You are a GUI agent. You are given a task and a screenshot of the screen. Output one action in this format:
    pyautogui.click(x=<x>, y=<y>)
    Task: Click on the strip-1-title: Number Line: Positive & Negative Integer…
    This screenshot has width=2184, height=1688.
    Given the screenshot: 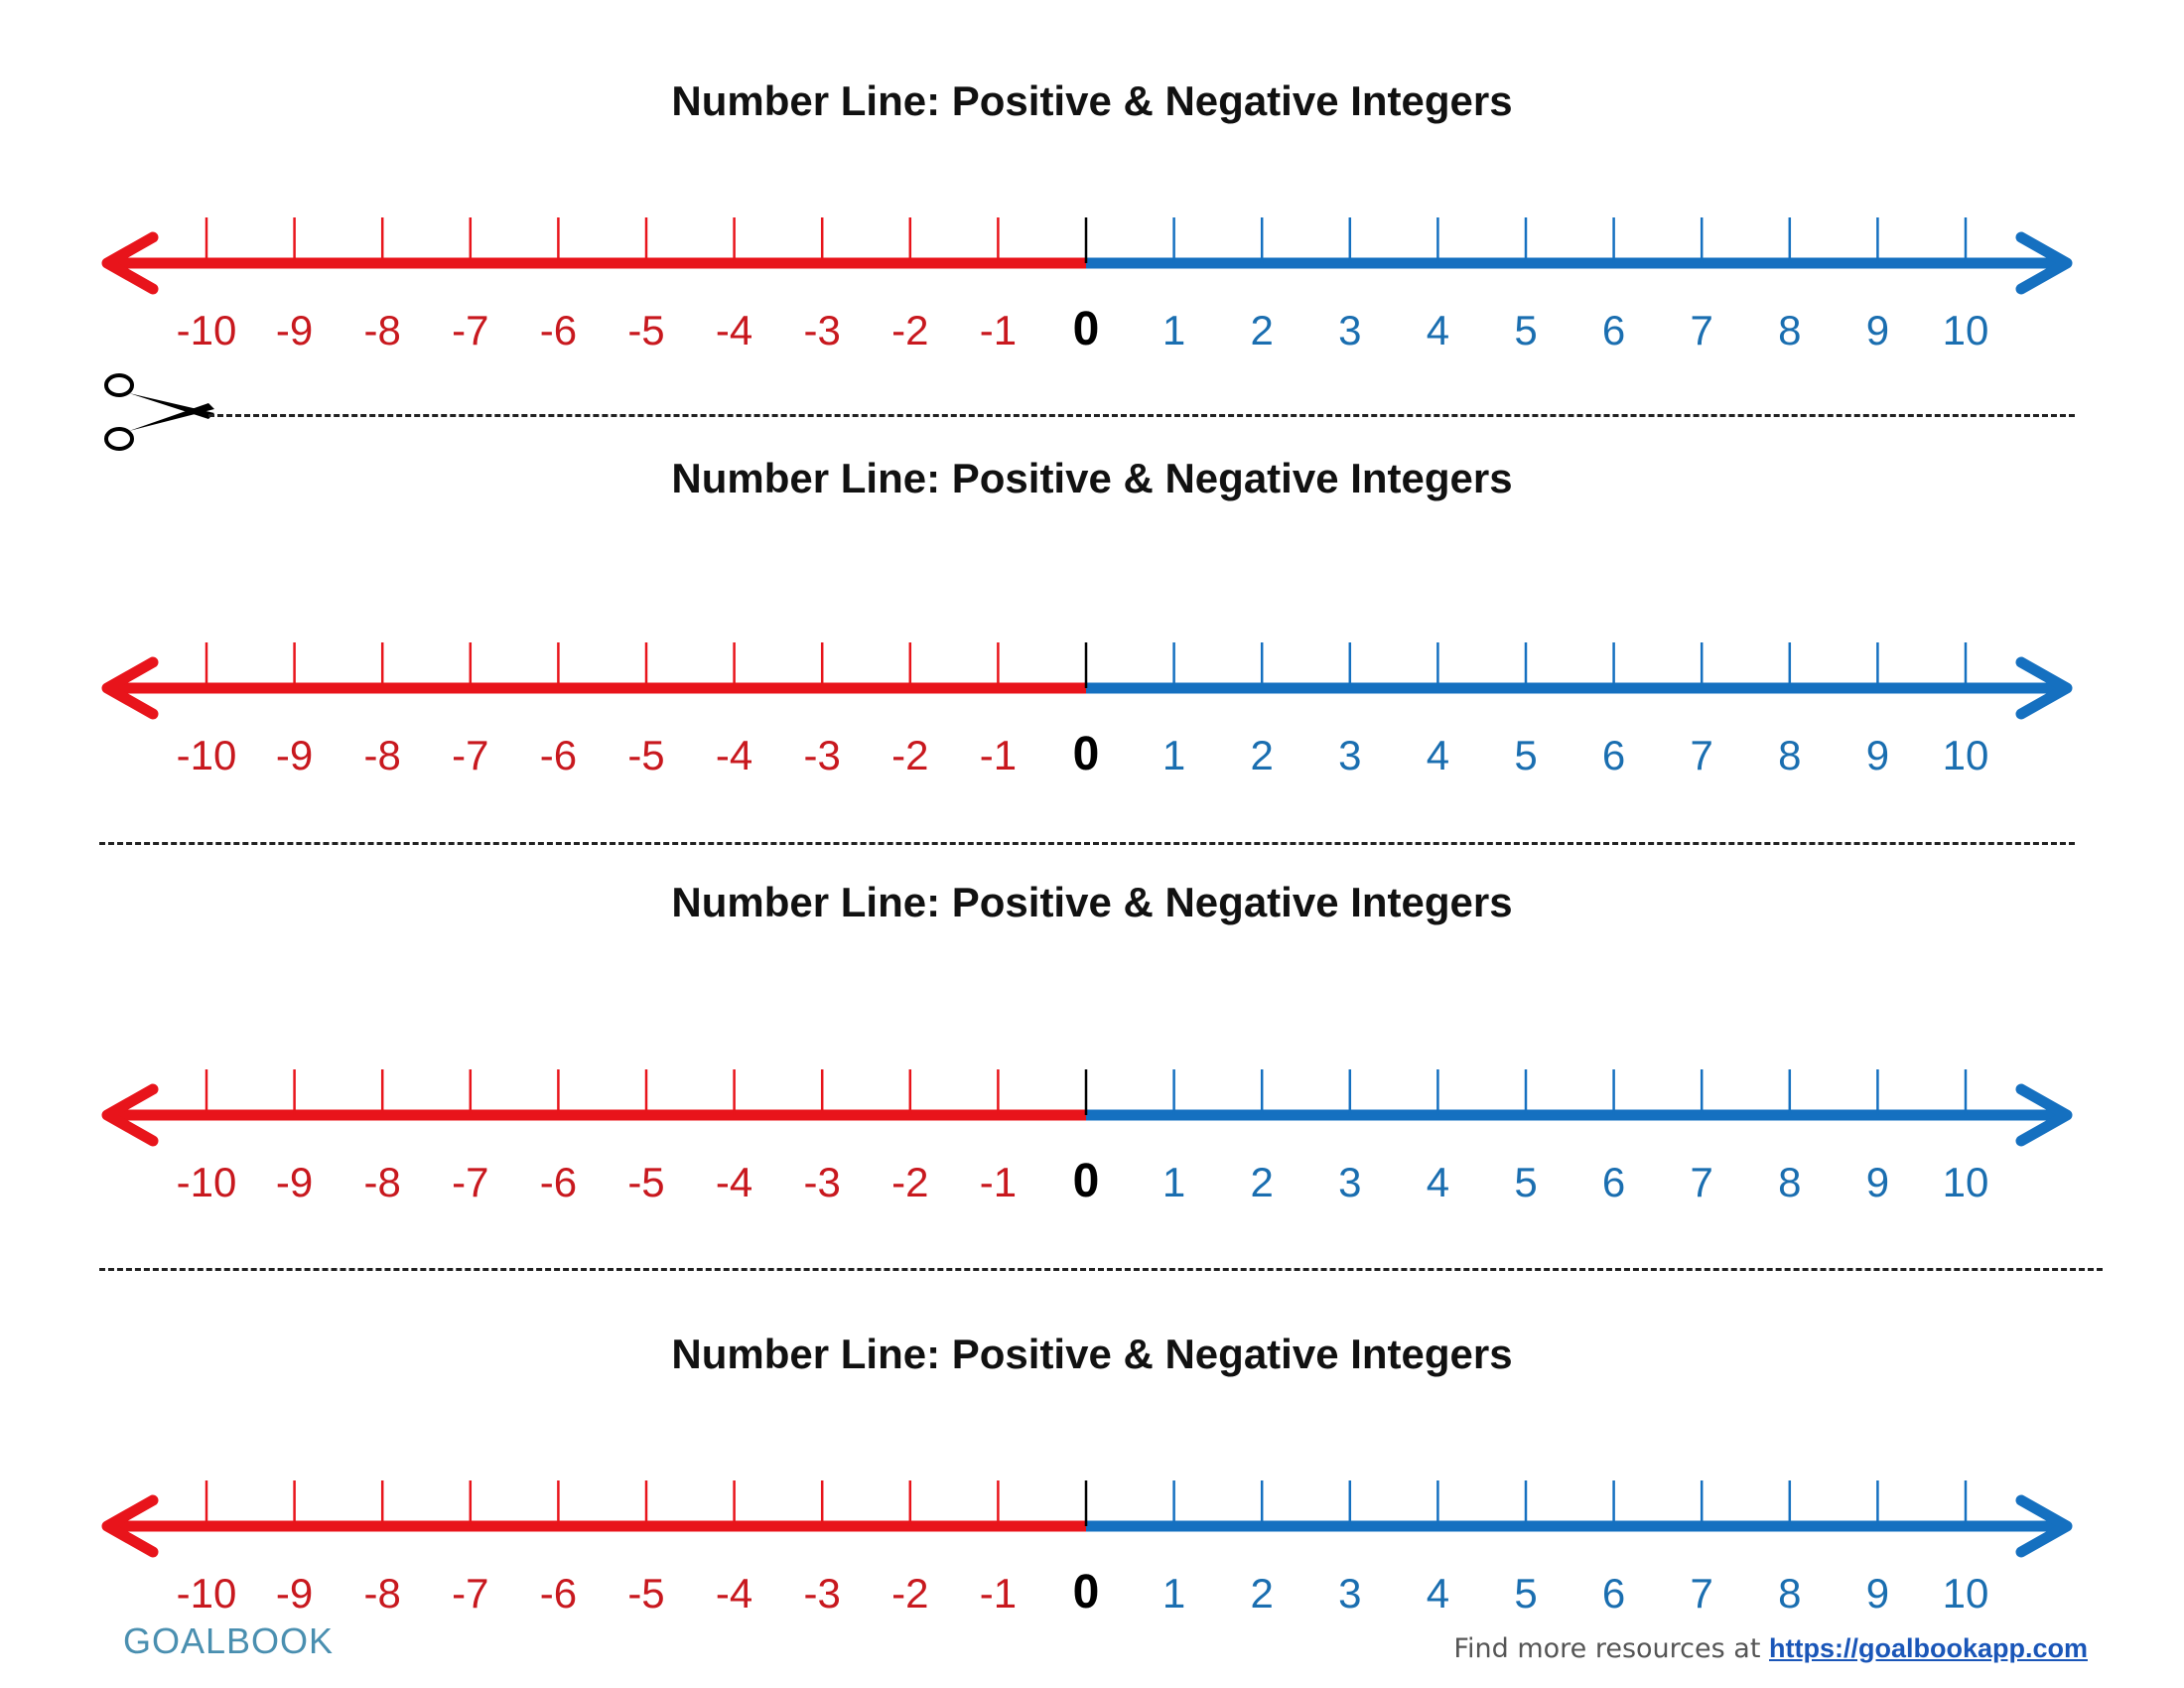 What is the action you would take?
    pyautogui.click(x=1092, y=100)
    